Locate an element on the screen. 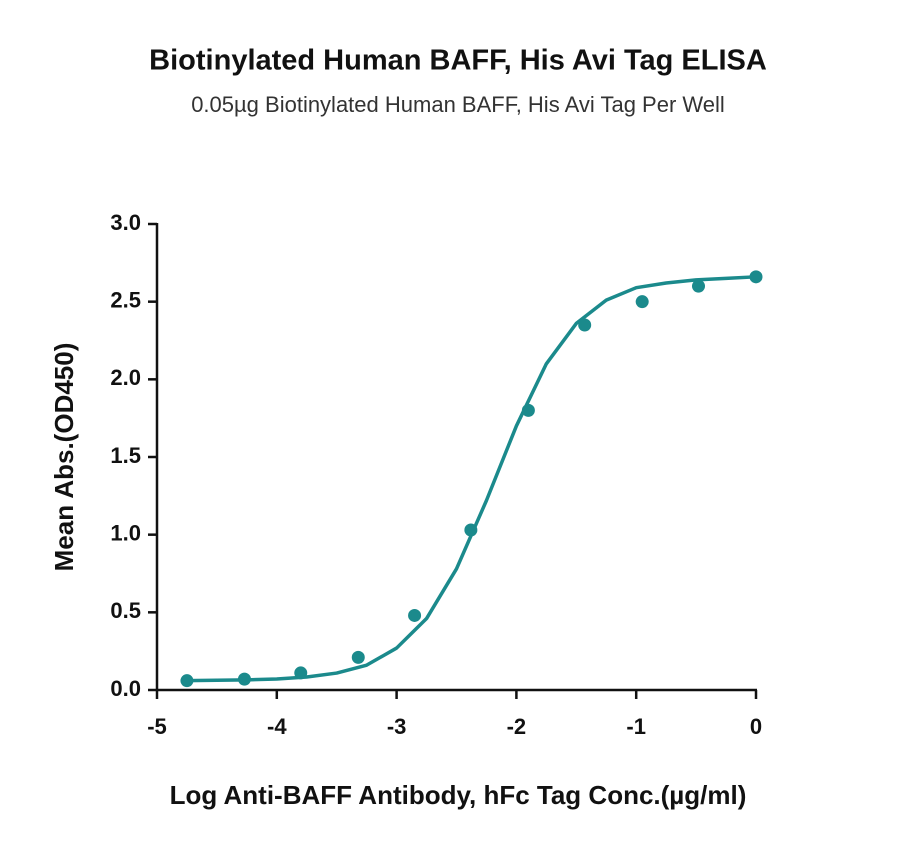  x-tick-label: -2 is located at coordinates (517, 726).